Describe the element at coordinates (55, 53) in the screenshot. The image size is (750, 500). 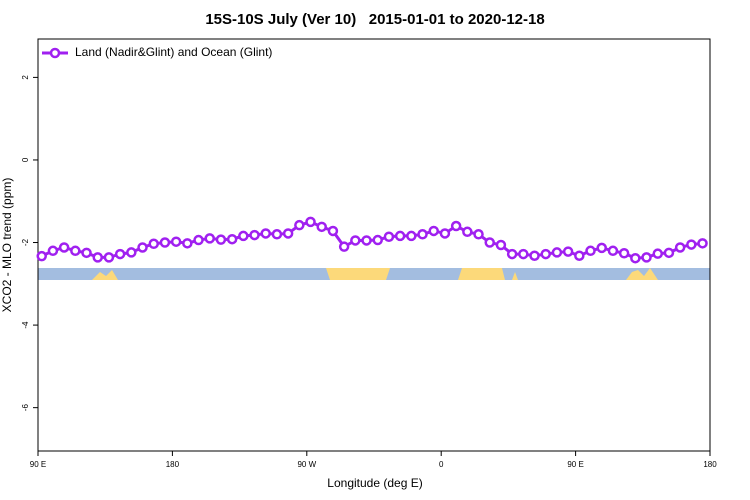
I see `legend-marker` at that location.